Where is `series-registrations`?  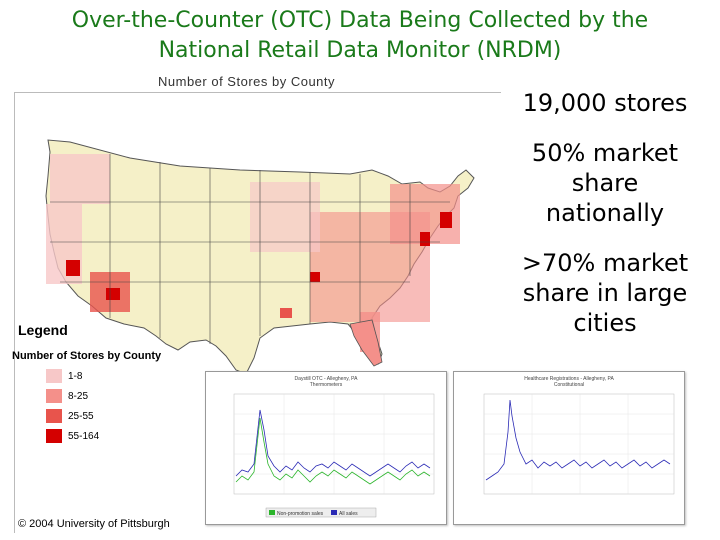
series-registrations is located at coordinates (578, 440).